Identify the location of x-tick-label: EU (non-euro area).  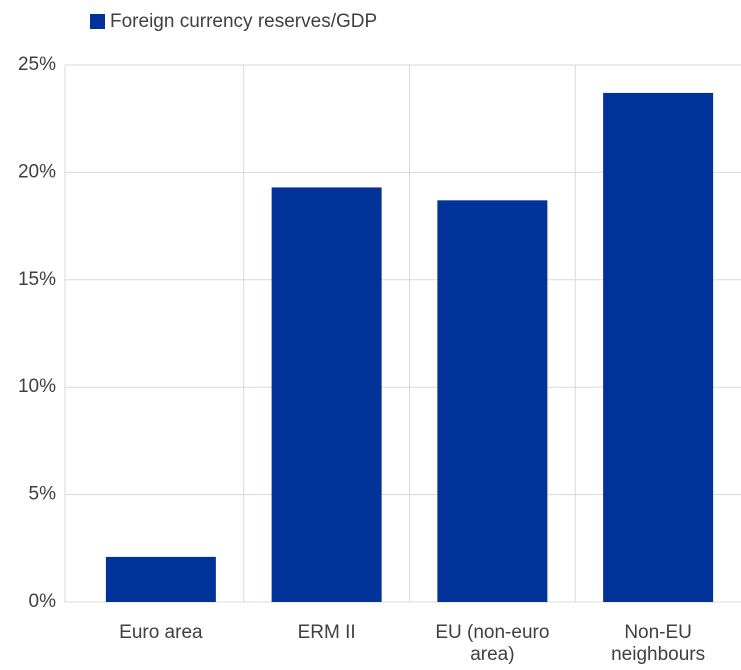
(492, 643).